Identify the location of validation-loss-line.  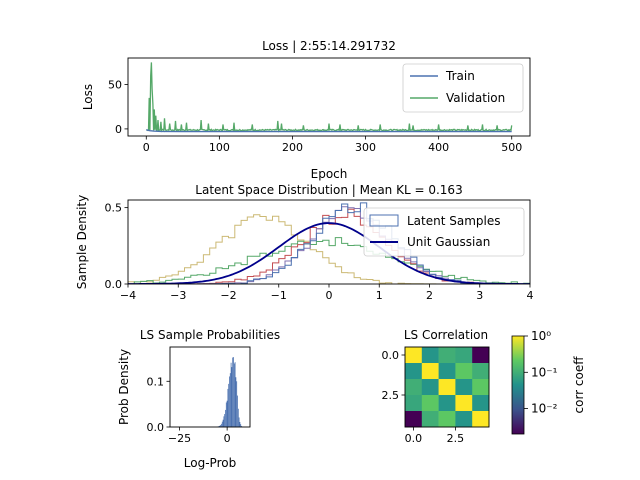
(329, 97).